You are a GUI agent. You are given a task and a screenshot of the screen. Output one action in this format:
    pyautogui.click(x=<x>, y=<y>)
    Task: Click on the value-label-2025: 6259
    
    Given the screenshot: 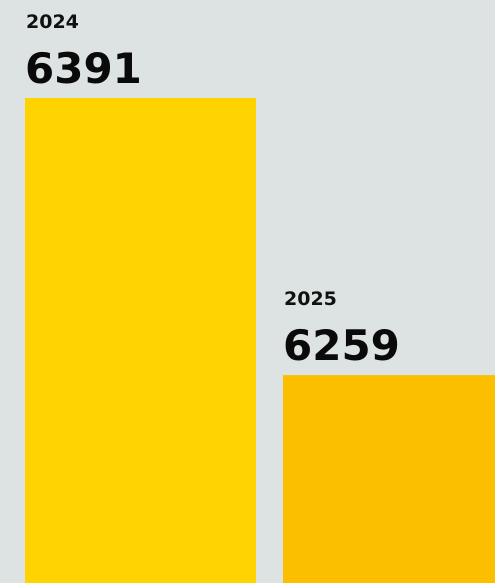 What is the action you would take?
    pyautogui.click(x=341, y=345)
    